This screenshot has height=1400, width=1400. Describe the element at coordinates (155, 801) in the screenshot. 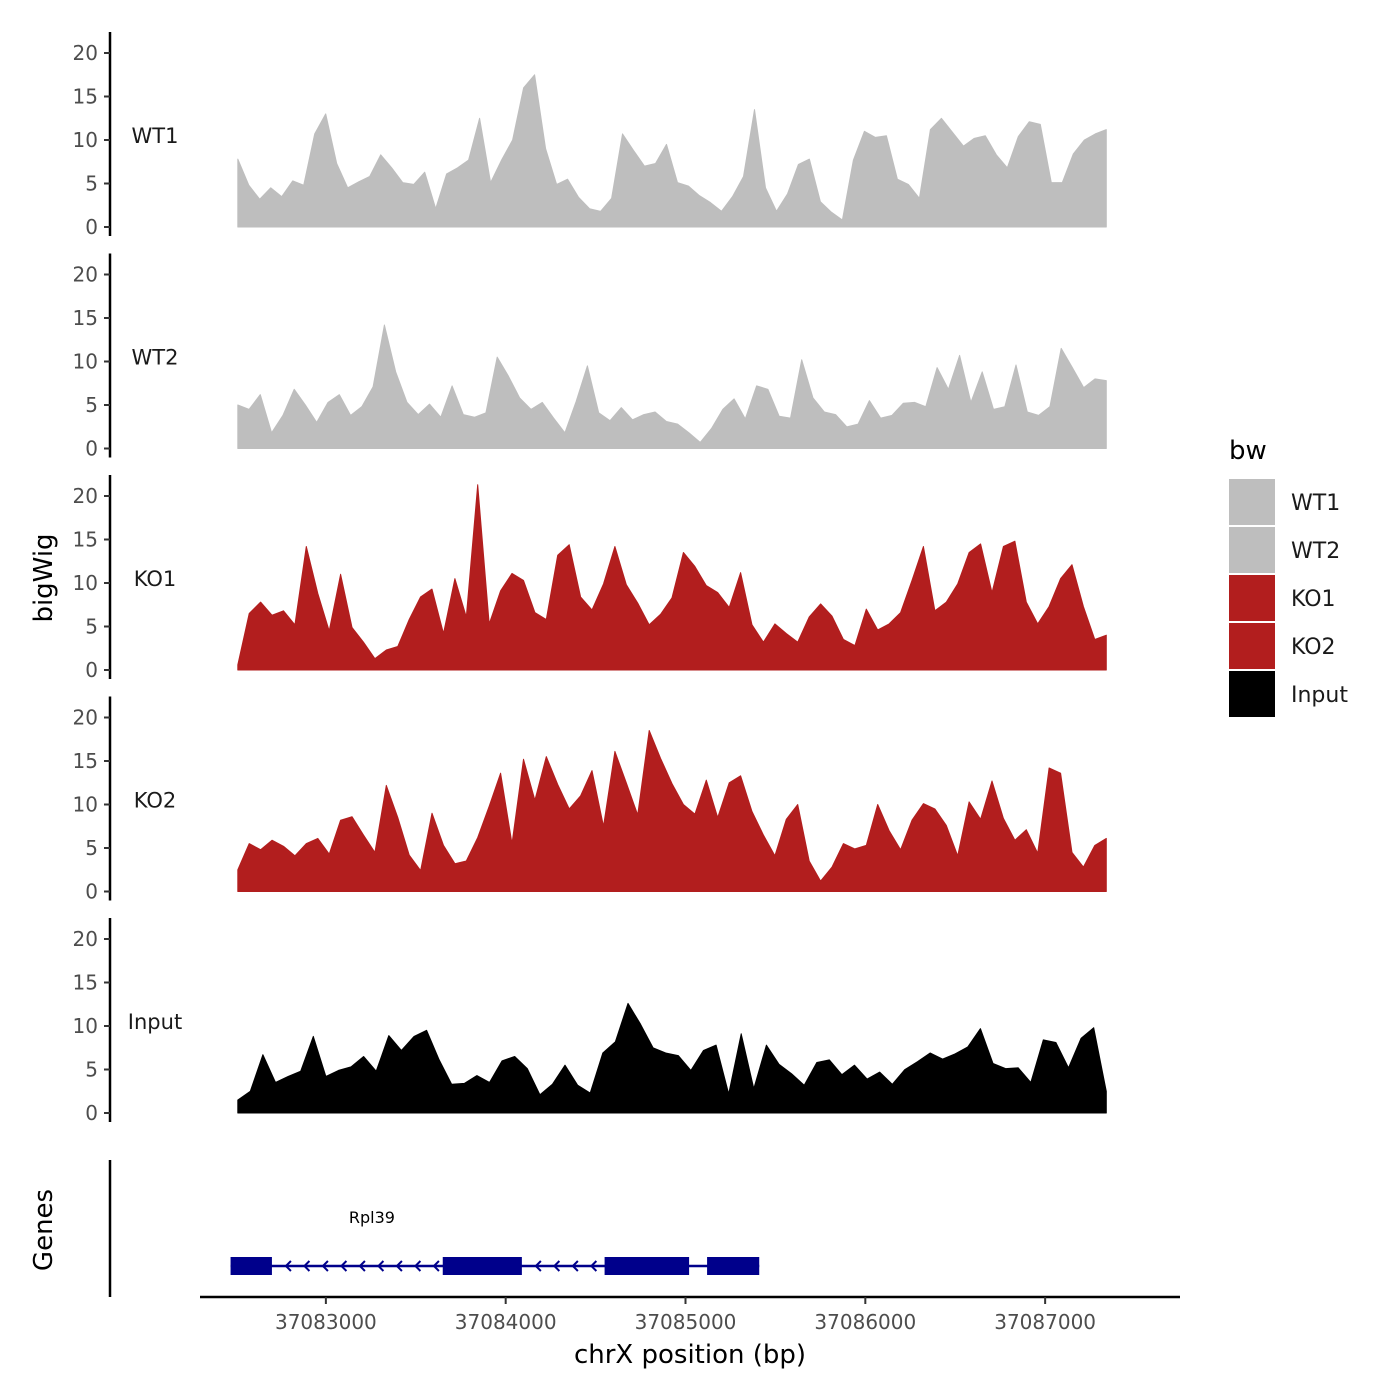

I see `track-label-ko2: KO2` at that location.